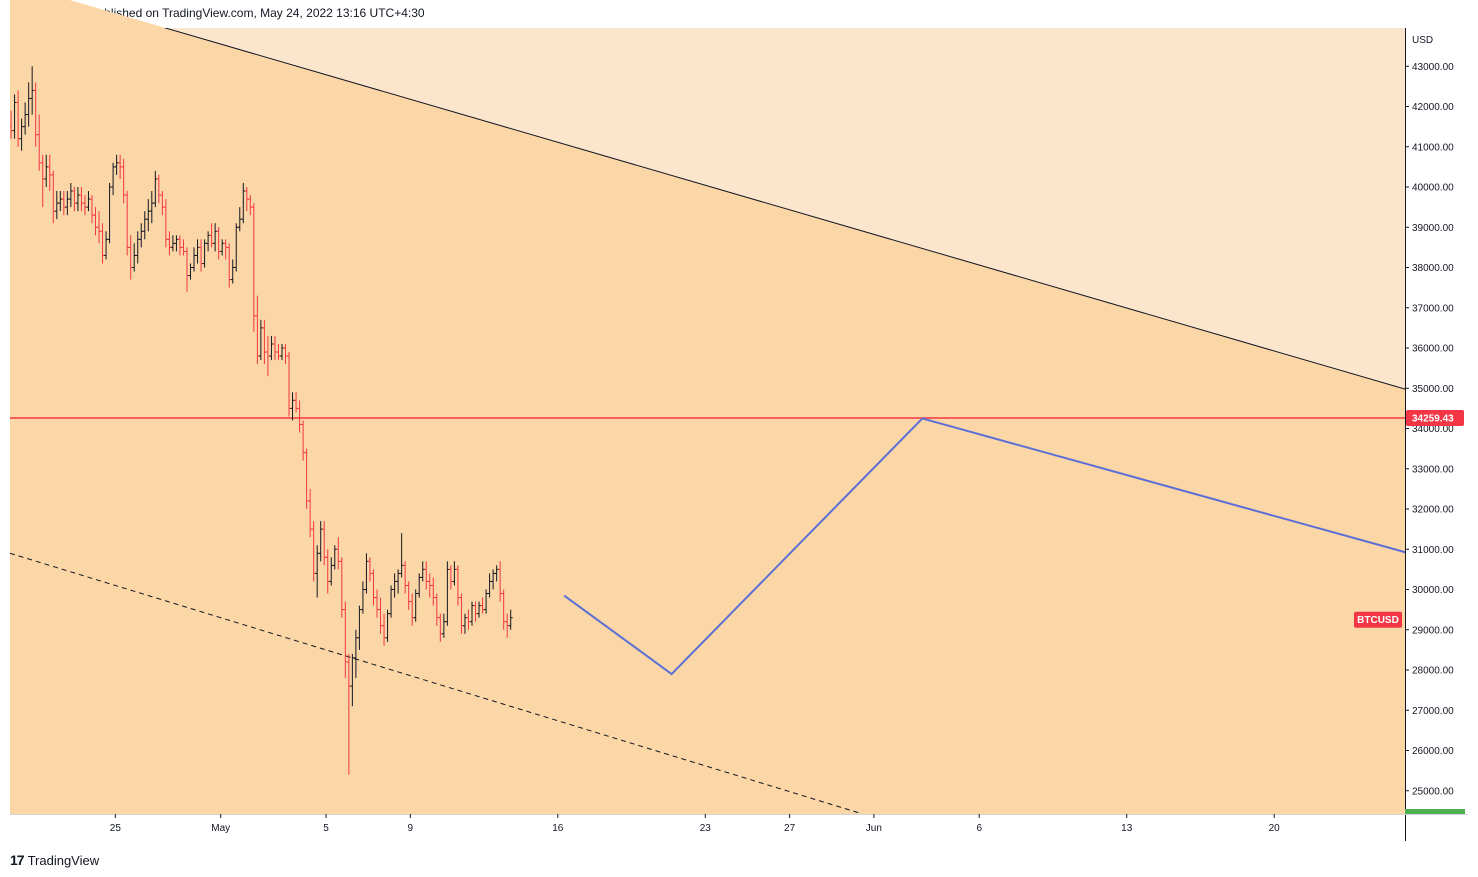 Image resolution: width=1478 pixels, height=877 pixels. What do you see at coordinates (220, 828) in the screenshot?
I see `x-tick-label: May` at bounding box center [220, 828].